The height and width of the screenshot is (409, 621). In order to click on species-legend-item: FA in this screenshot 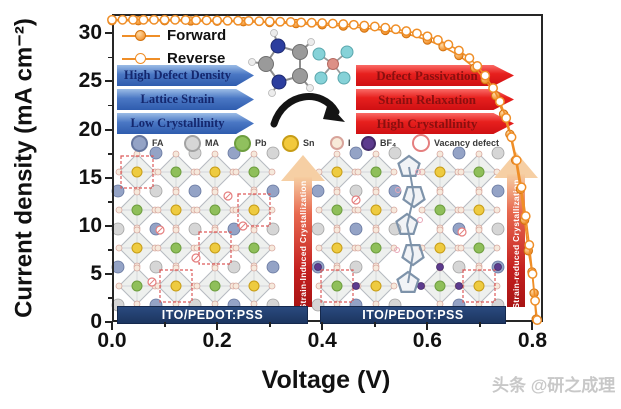, I will do `click(147, 143)`.